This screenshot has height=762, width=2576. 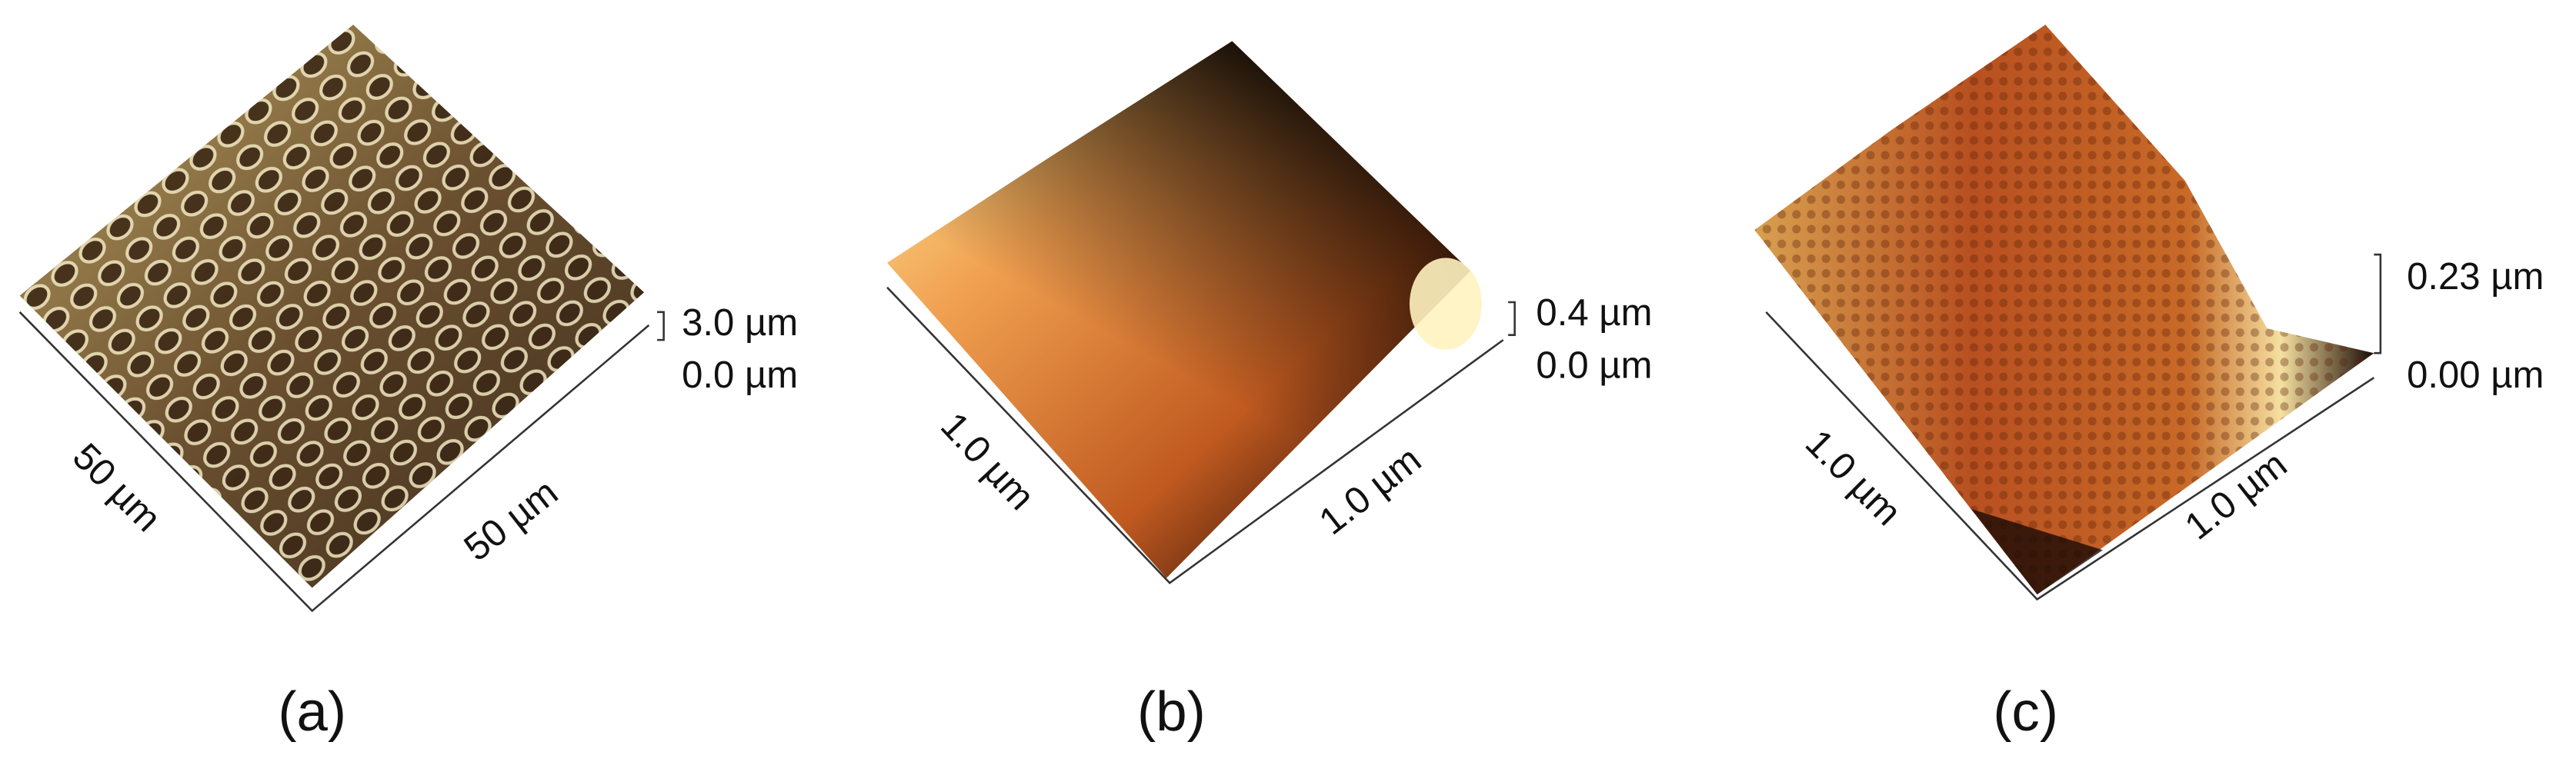 I want to click on z-bottom-label: 0.00 µm, so click(x=2475, y=375).